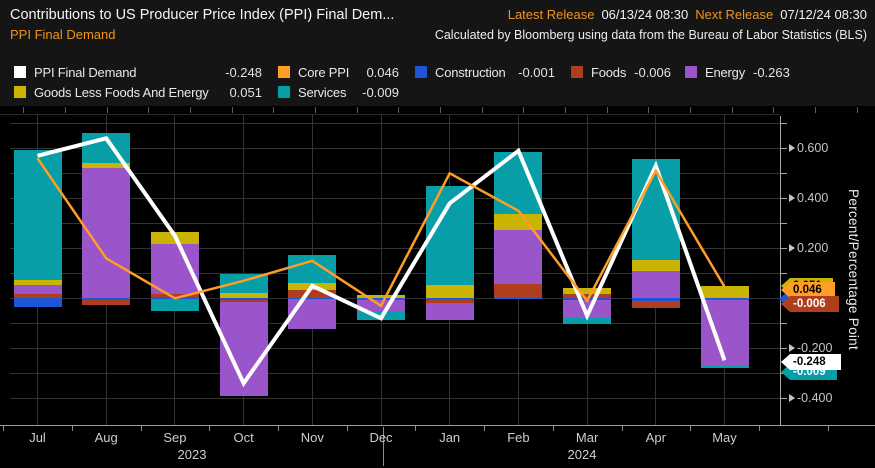 This screenshot has height=468, width=875. Describe the element at coordinates (655, 265) in the screenshot. I see `bar-segment-goods-less-foods-and-energy-apr` at that location.